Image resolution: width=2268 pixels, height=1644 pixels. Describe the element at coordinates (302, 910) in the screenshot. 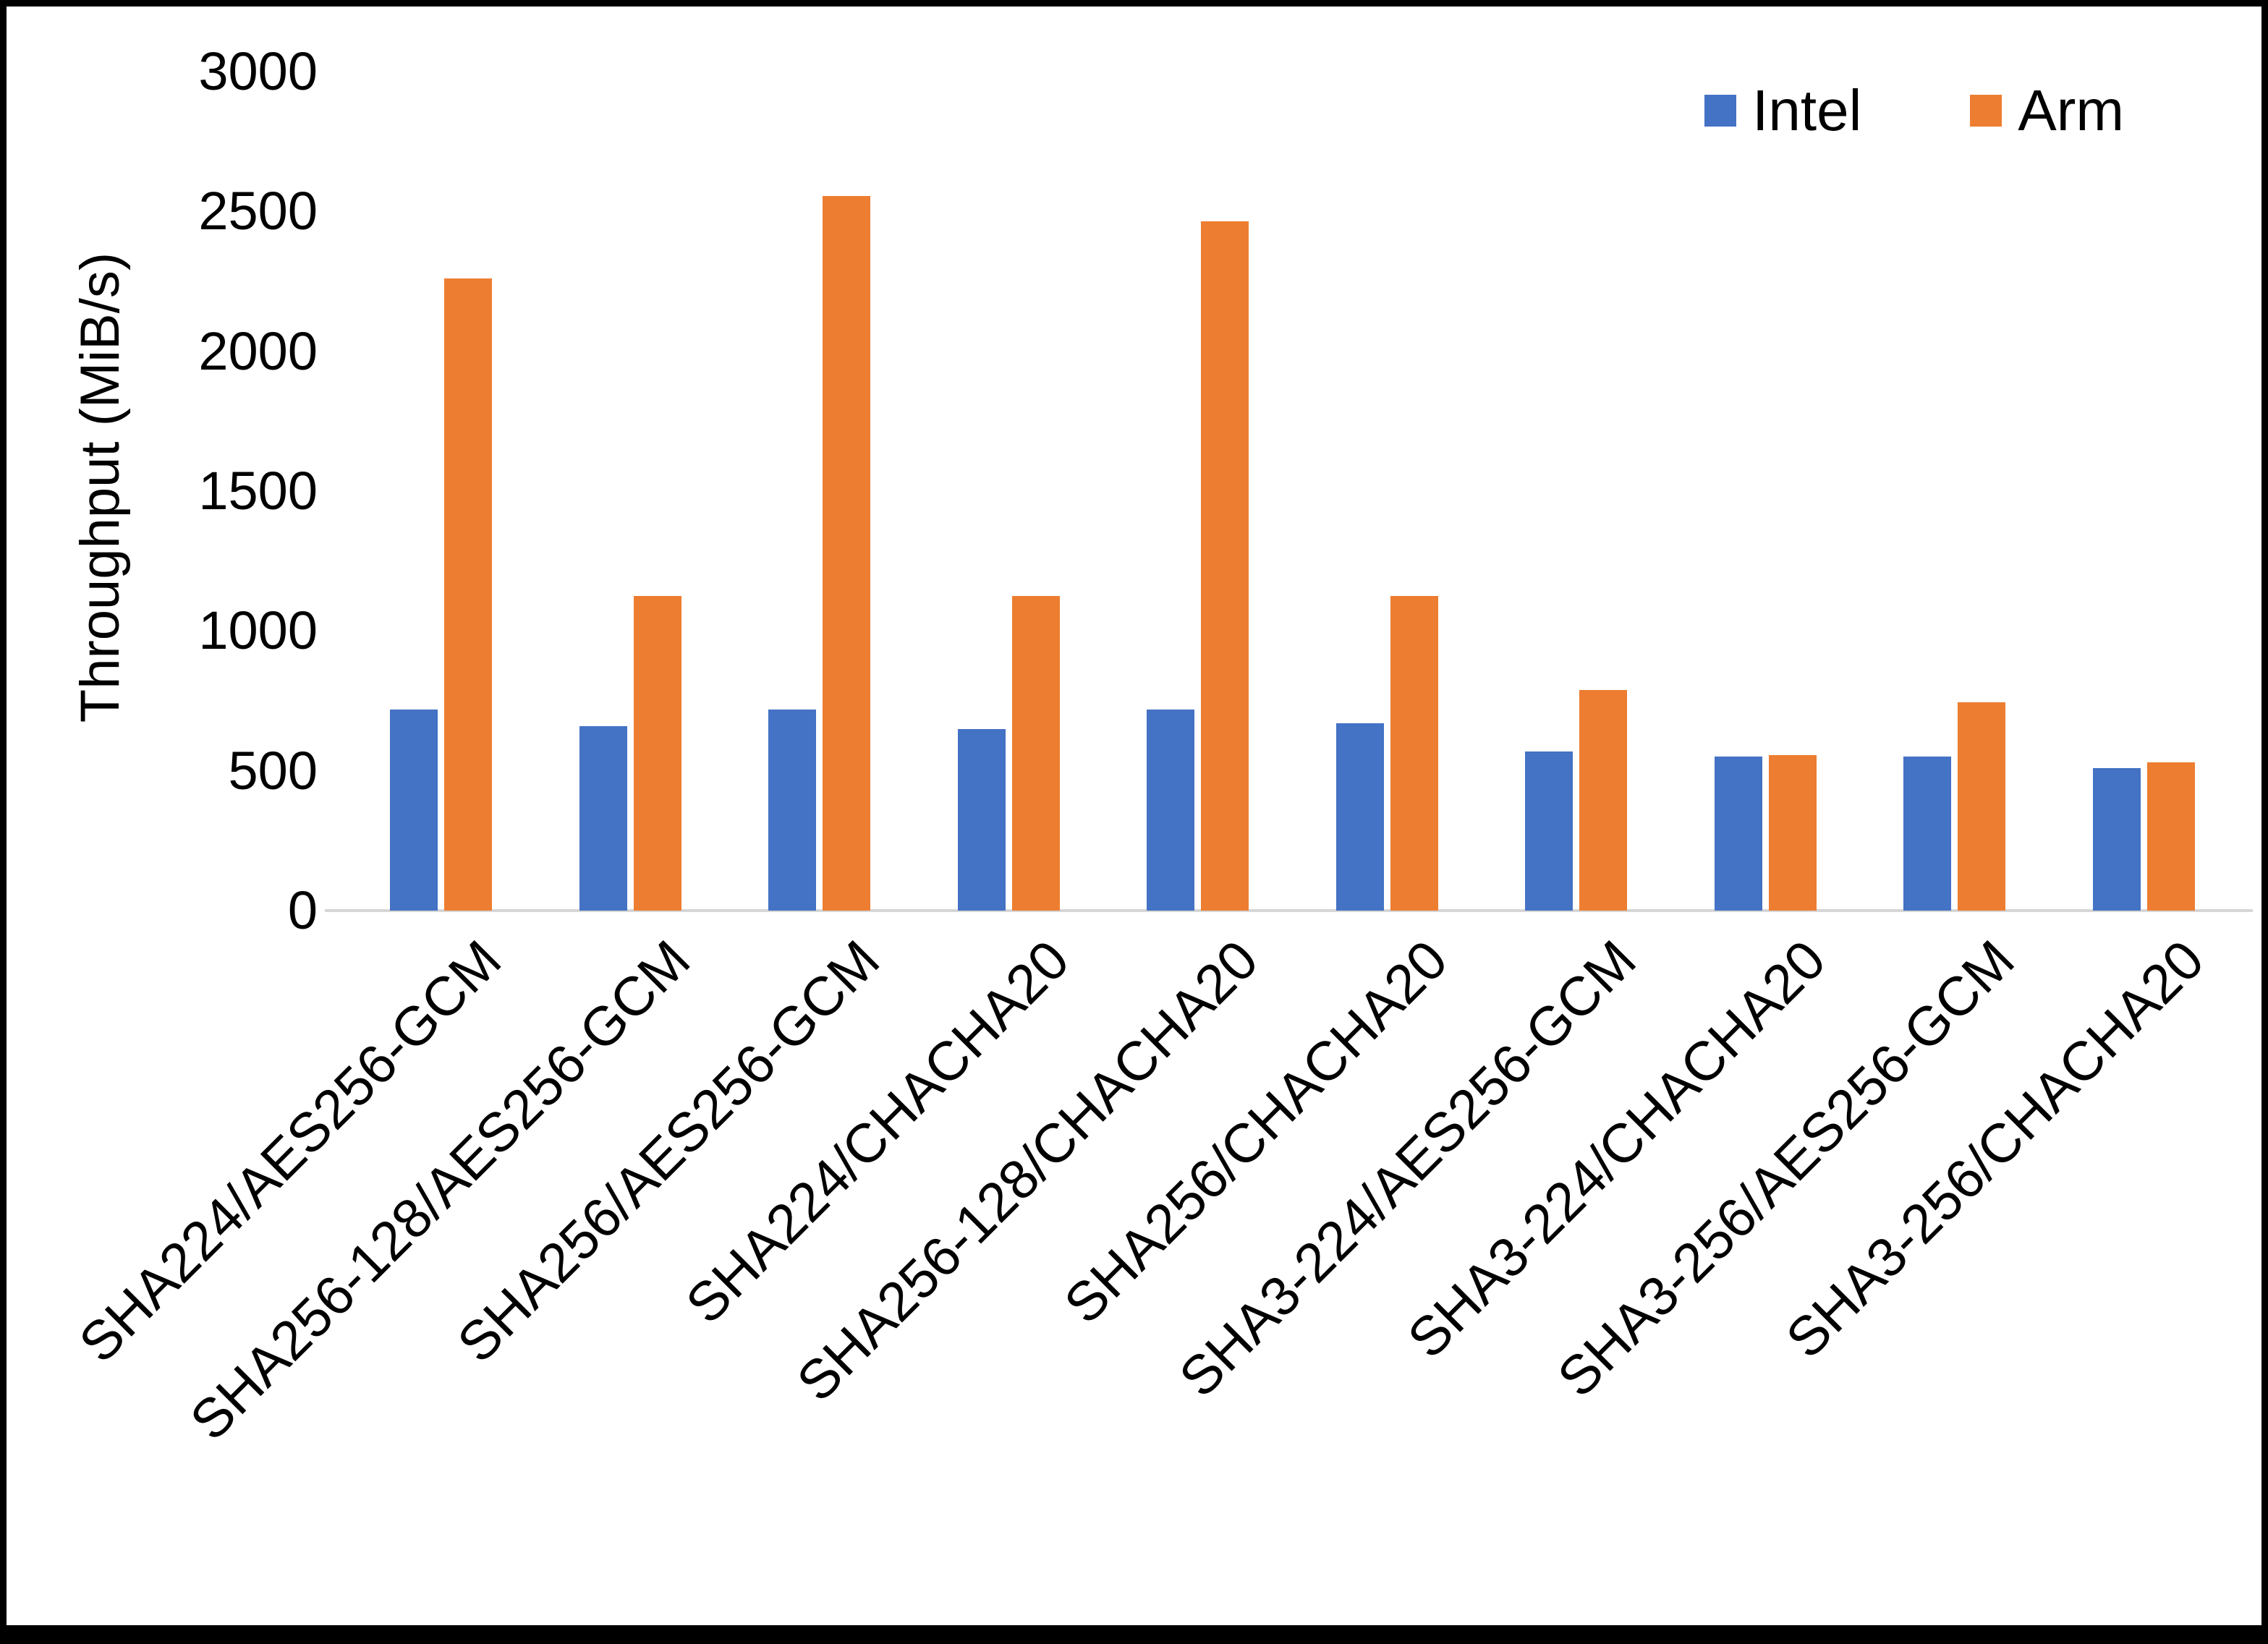

I see `y-tick-label: 0` at that location.